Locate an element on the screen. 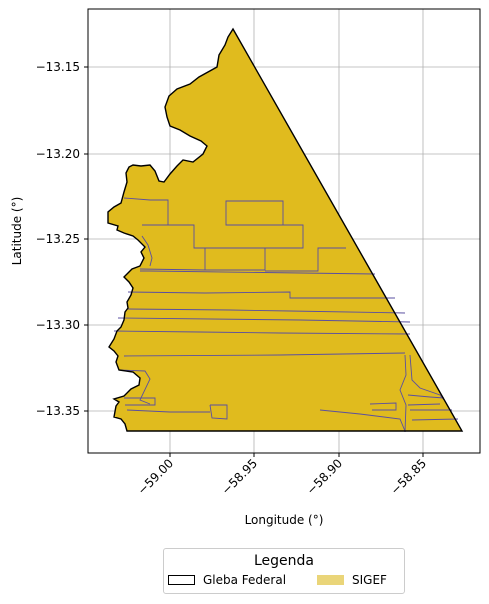  x-axis-title: Longitude (°) is located at coordinates (284, 520).